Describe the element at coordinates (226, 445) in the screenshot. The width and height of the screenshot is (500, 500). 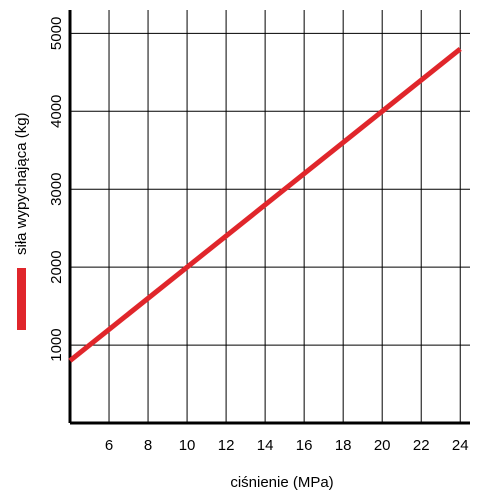
I see `x-tick-label: 12` at that location.